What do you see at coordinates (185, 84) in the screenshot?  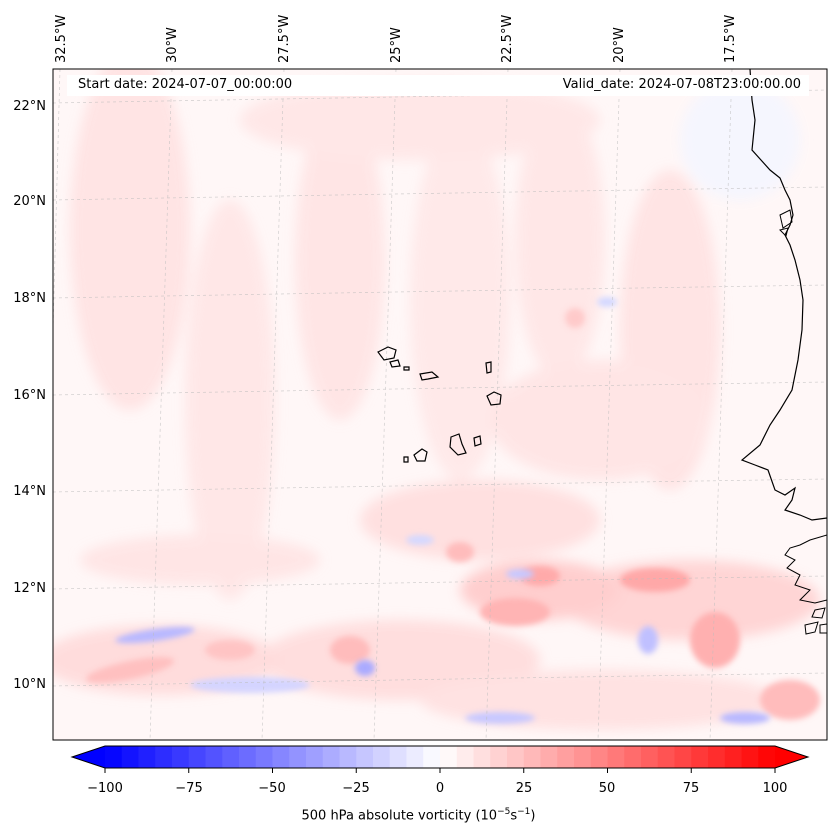 I see `start-date-label: Start date: 2024-07-07_00:00:00` at bounding box center [185, 84].